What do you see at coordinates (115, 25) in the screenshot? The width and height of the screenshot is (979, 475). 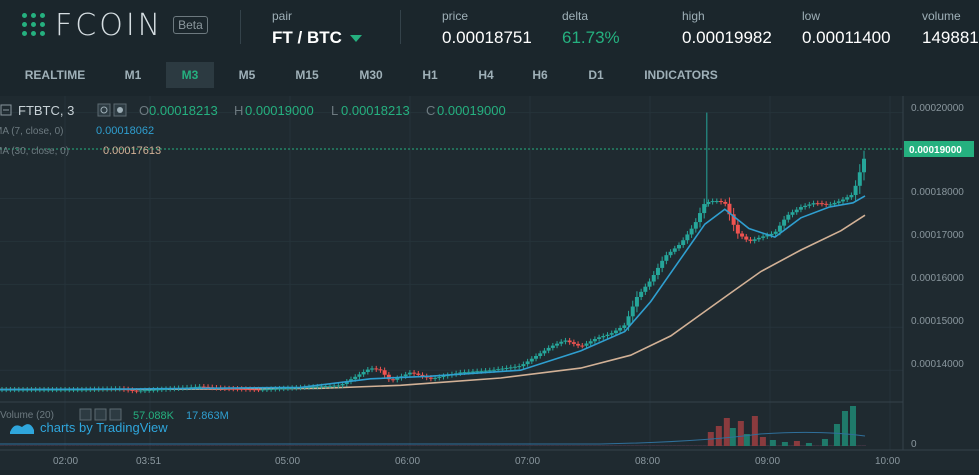 I see `fcoin-logo: FCOIN Beta` at bounding box center [115, 25].